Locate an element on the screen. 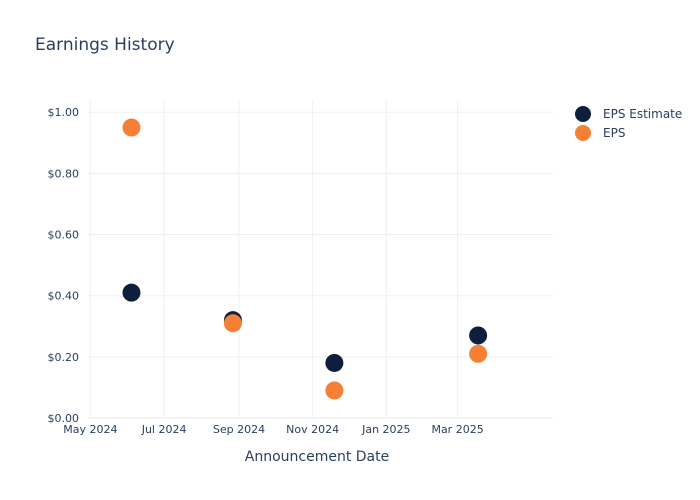 The height and width of the screenshot is (500, 700). x-axis-title: Announcement Date is located at coordinates (317, 457).